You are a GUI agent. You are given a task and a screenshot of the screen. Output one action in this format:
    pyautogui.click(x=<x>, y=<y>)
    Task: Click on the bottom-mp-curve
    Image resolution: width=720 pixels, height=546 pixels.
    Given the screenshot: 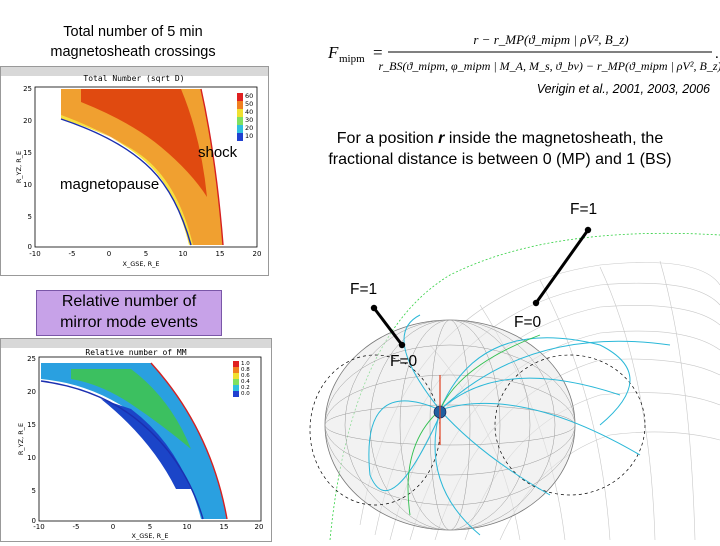 What is the action you would take?
    pyautogui.click(x=122, y=450)
    